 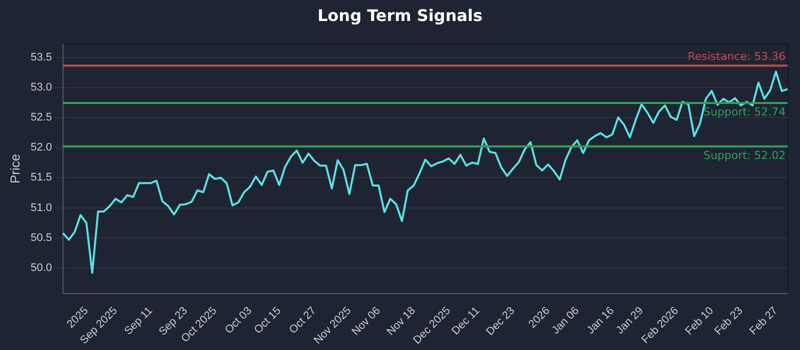 What do you see at coordinates (238, 320) in the screenshot?
I see `x-tick-label: Oct 03` at bounding box center [238, 320].